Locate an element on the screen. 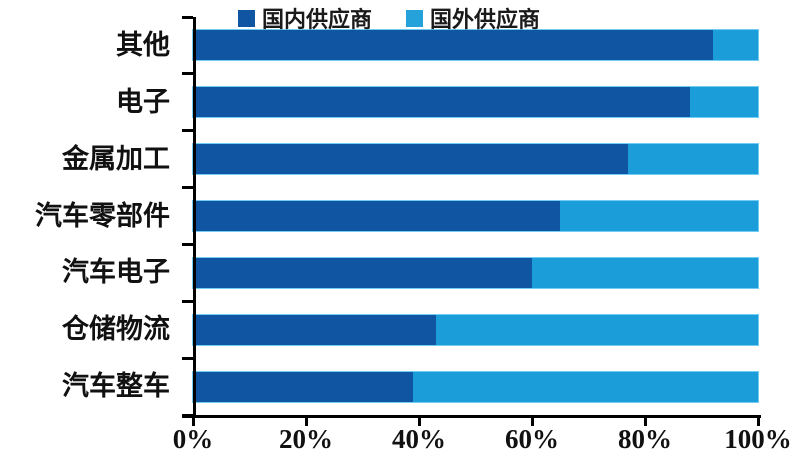  category-band: 仓储物流 is located at coordinates (410, 329).